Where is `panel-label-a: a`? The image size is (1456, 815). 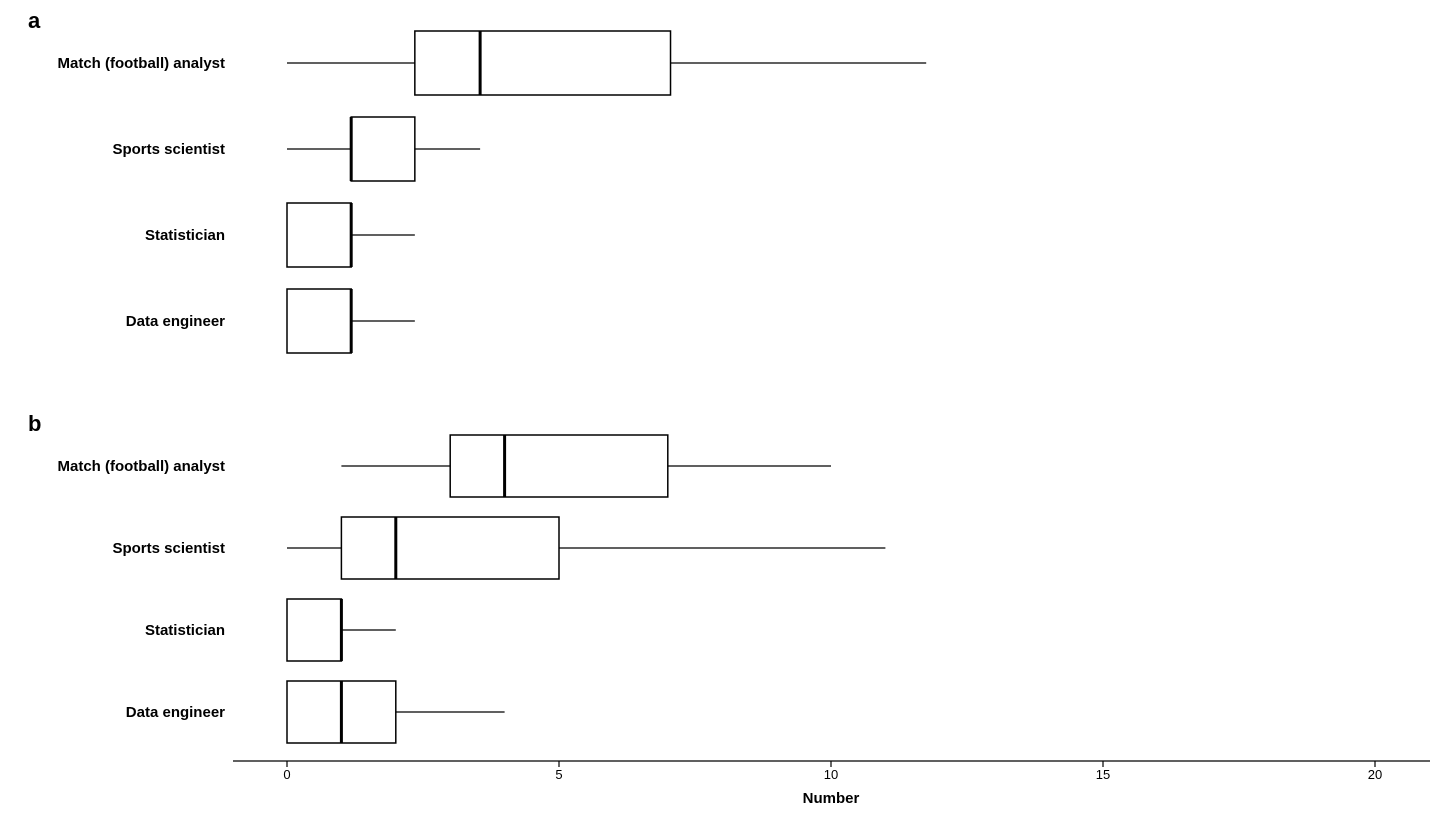 panel-label-a: a is located at coordinates (34, 20).